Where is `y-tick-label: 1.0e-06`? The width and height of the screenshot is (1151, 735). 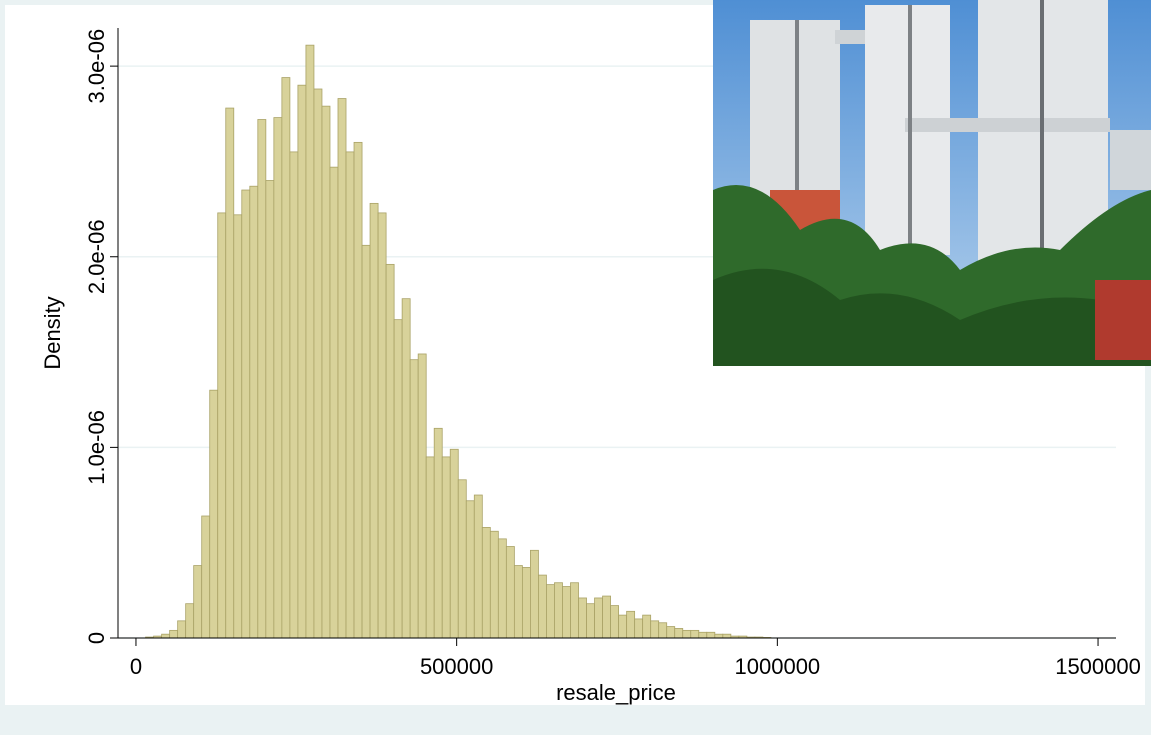
y-tick-label: 1.0e-06 is located at coordinates (96, 447).